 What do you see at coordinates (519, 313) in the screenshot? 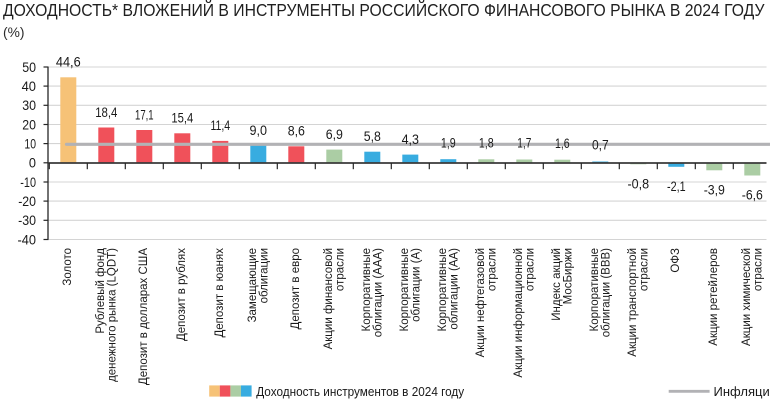
I see `svg-text: Акции информационной` at bounding box center [519, 313].